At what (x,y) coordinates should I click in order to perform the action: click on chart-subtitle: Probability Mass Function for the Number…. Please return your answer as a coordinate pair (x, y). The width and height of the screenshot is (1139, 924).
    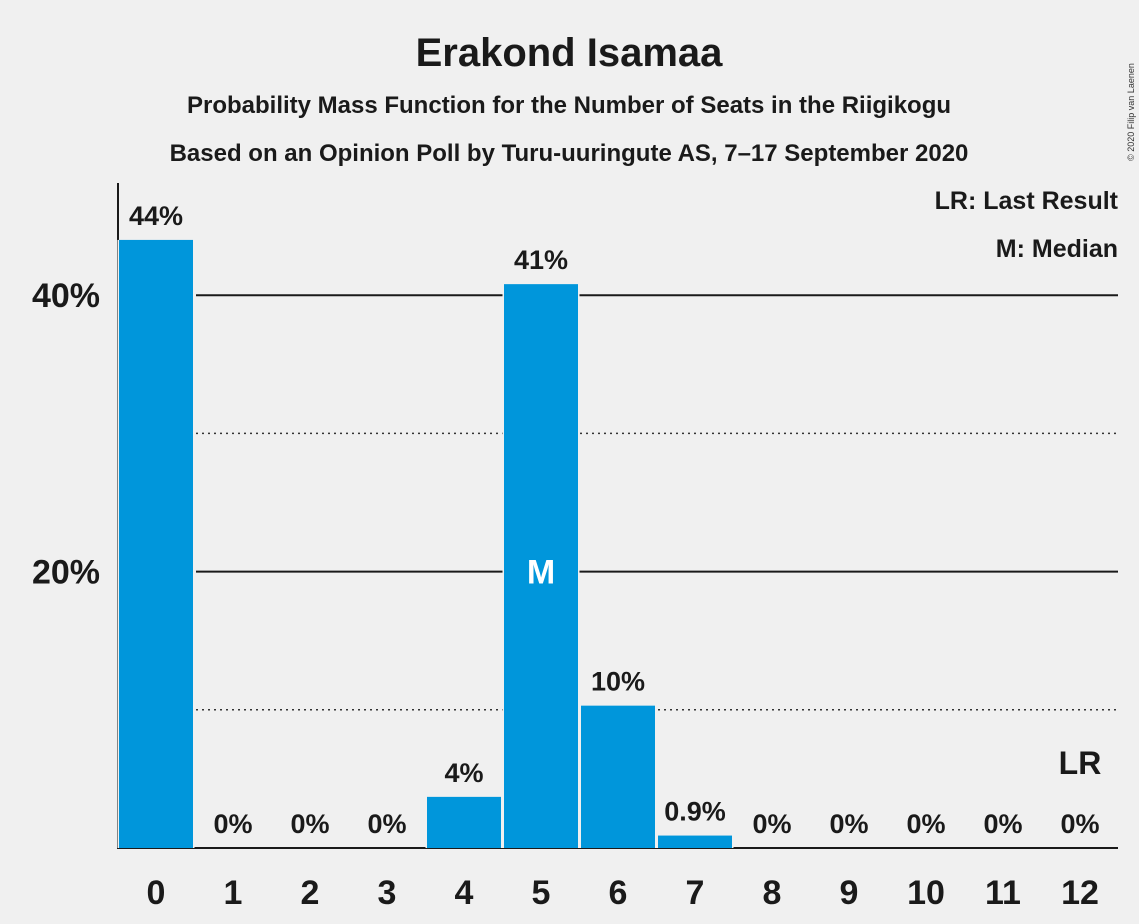
    Looking at the image, I should click on (569, 105).